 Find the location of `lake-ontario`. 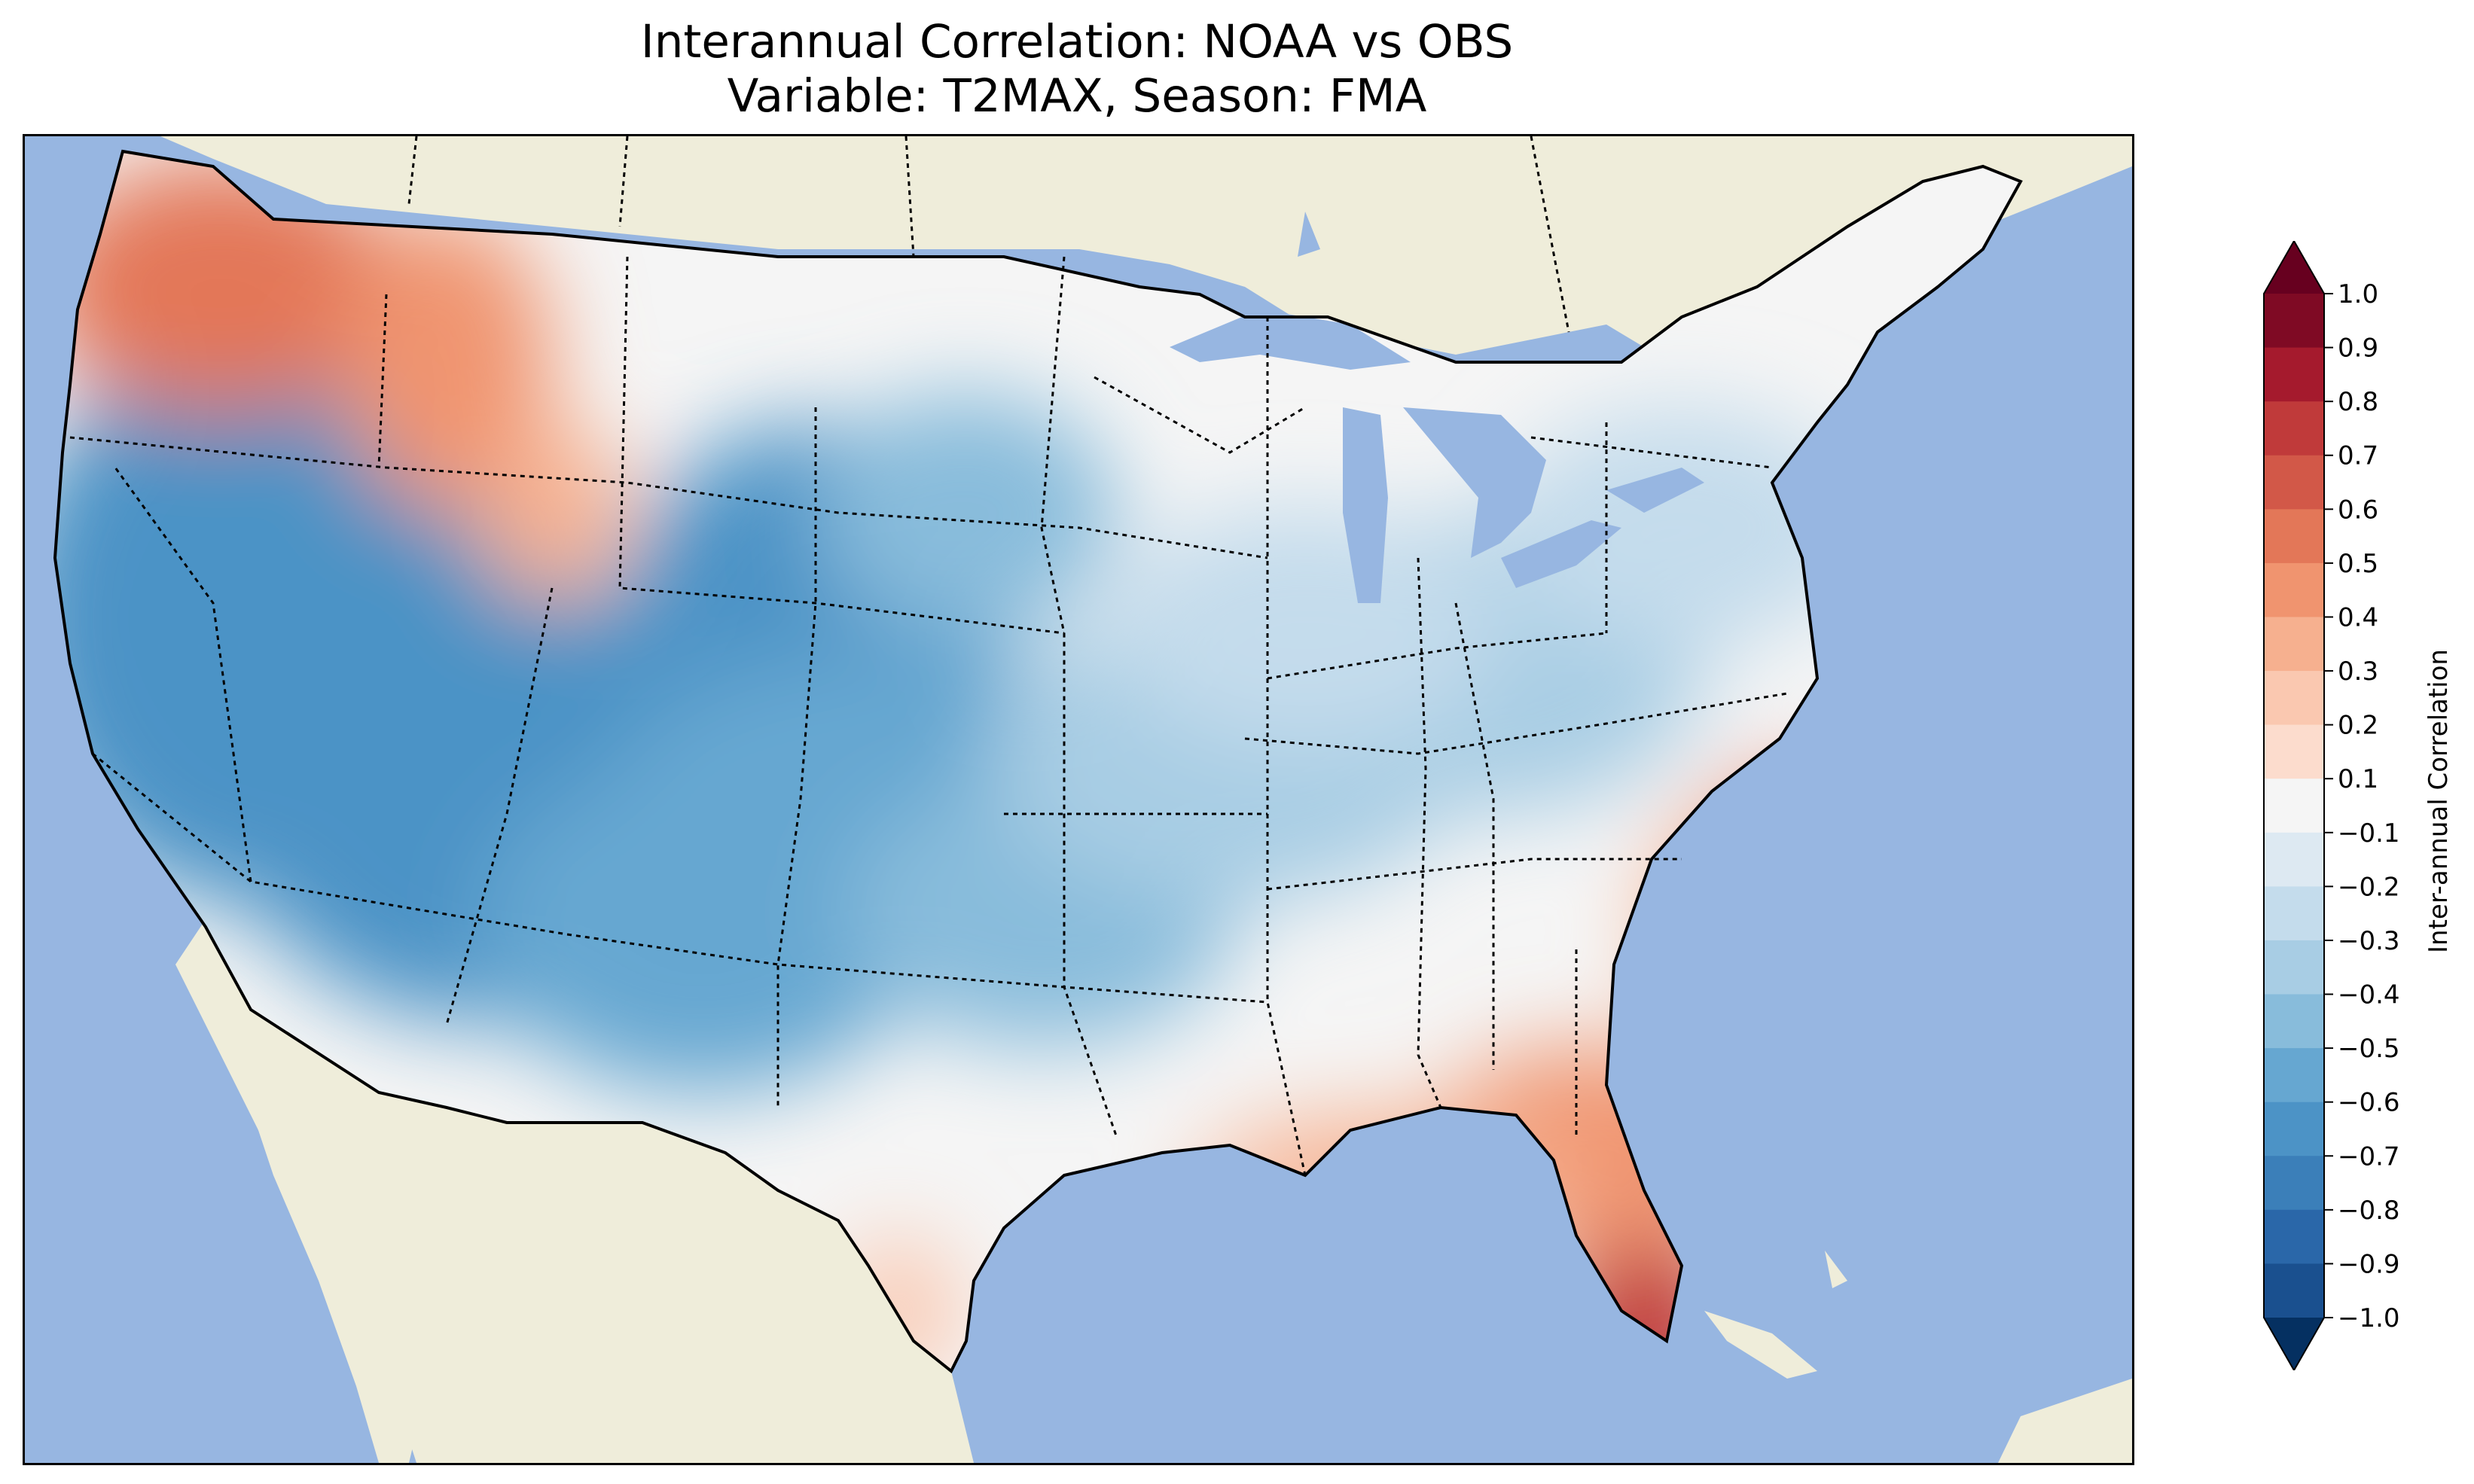

lake-ontario is located at coordinates (1655, 490).